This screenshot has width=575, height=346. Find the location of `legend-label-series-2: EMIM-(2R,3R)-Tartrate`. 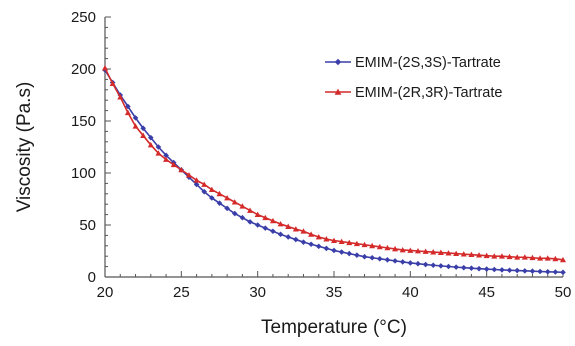

legend-label-series-2: EMIM-(2R,3R)-Tartrate is located at coordinates (428, 93).